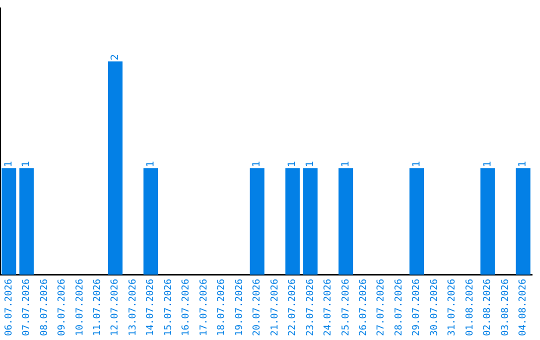  Describe the element at coordinates (416, 307) in the screenshot. I see `x-tick-label: 29.07.2026` at that location.